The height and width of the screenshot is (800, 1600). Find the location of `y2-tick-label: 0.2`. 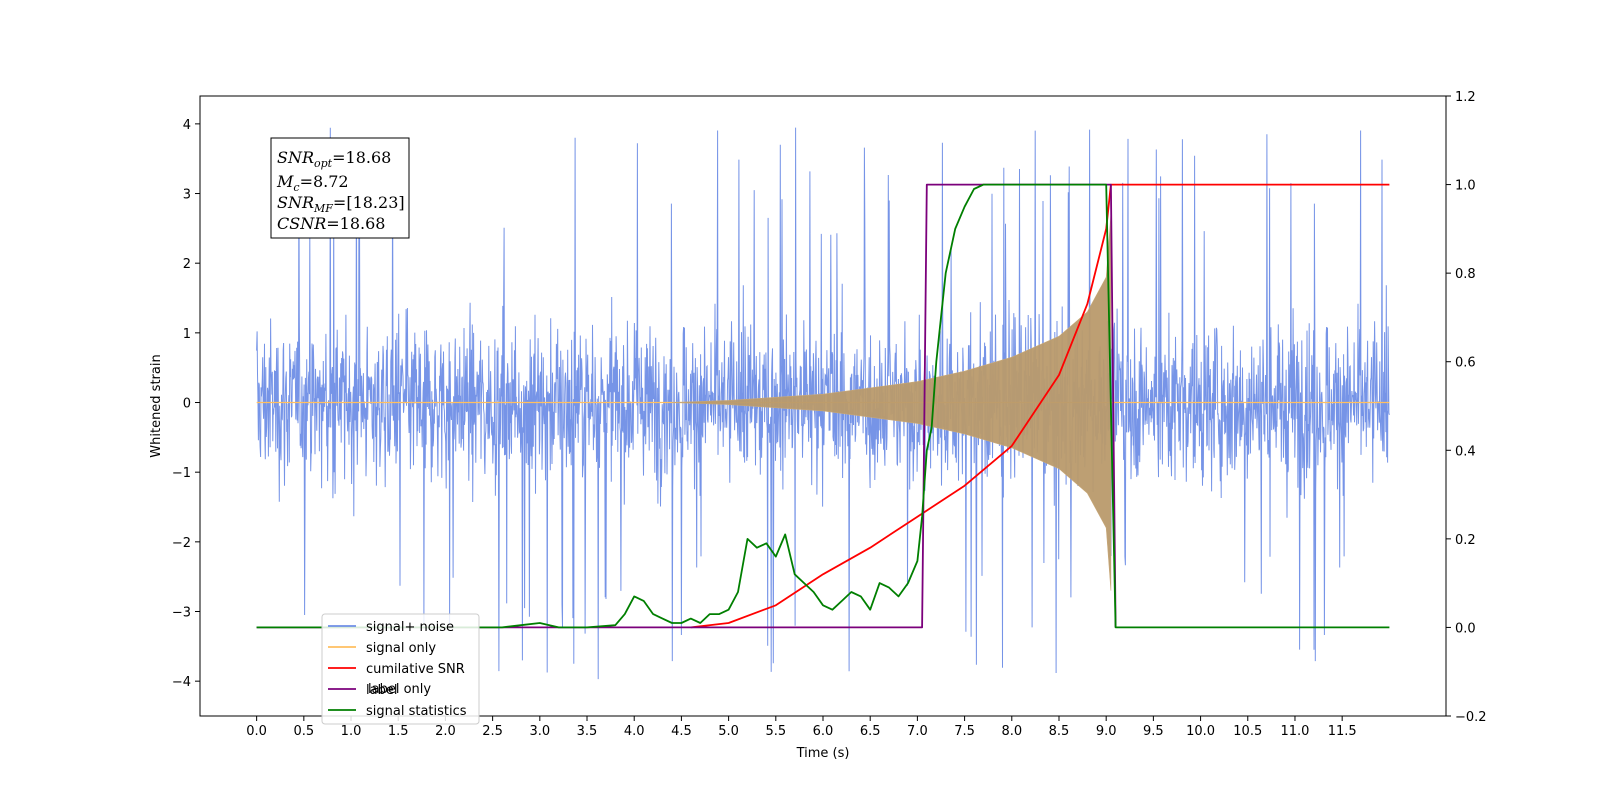

y2-tick-label: 0.2 is located at coordinates (1465, 540).